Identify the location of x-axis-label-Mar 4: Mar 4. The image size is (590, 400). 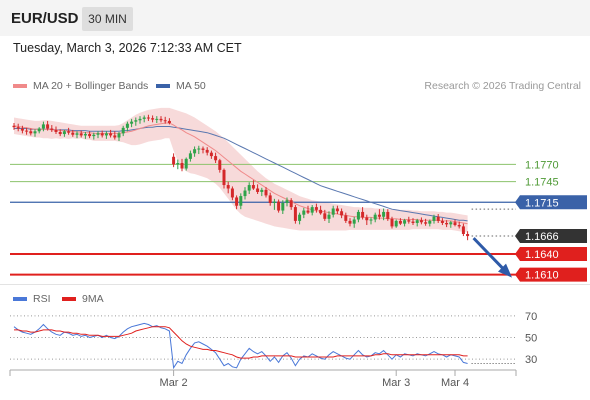
(455, 383).